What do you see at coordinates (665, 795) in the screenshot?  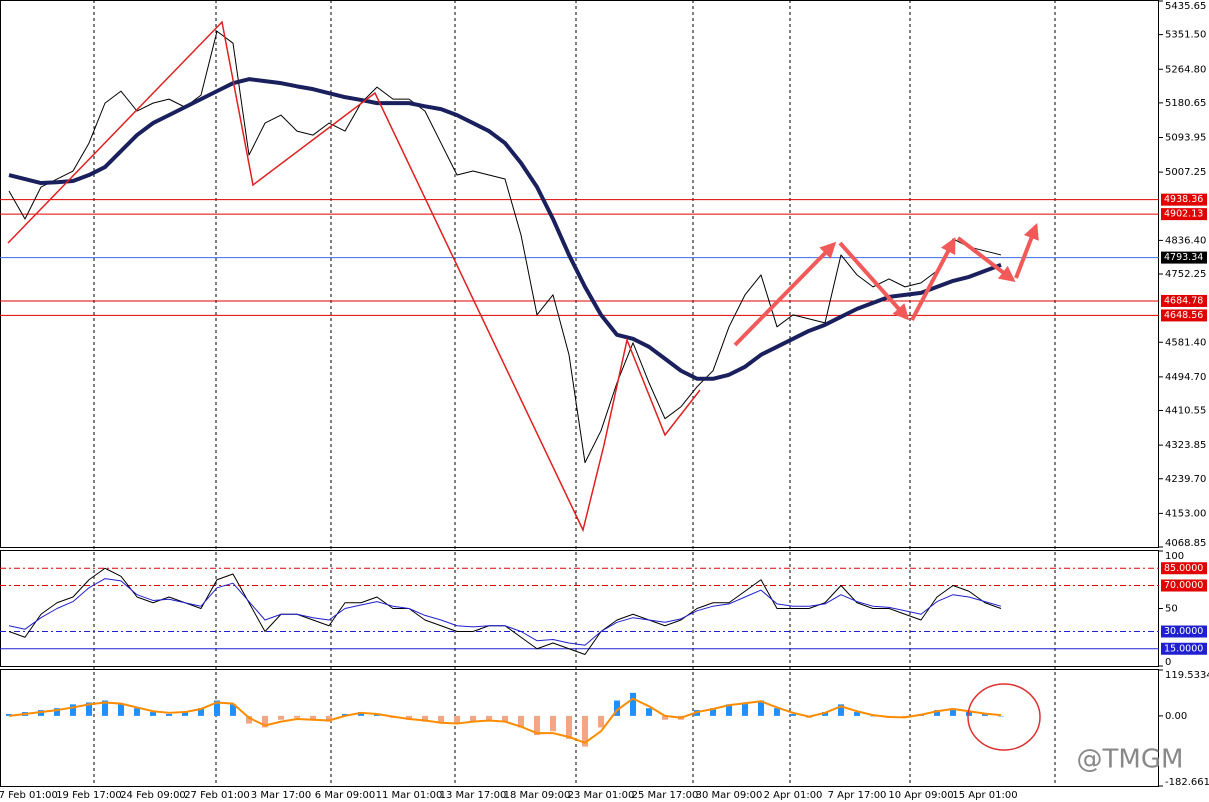 I see `x-tick-label: 25 Mar 17:00` at bounding box center [665, 795].